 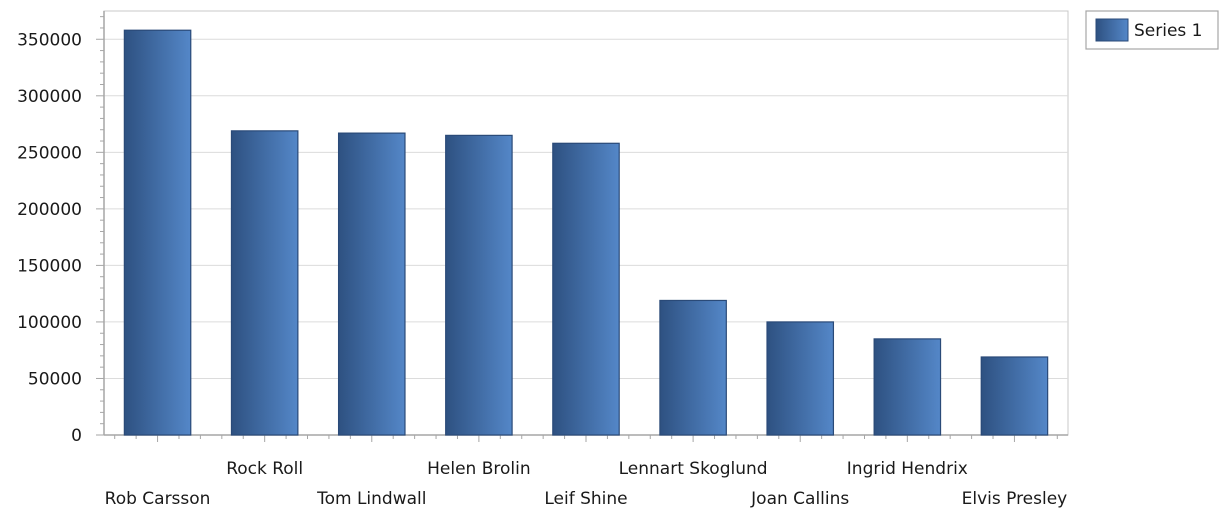 What do you see at coordinates (799, 499) in the screenshot?
I see `x-tick-label: Joan Callins` at bounding box center [799, 499].